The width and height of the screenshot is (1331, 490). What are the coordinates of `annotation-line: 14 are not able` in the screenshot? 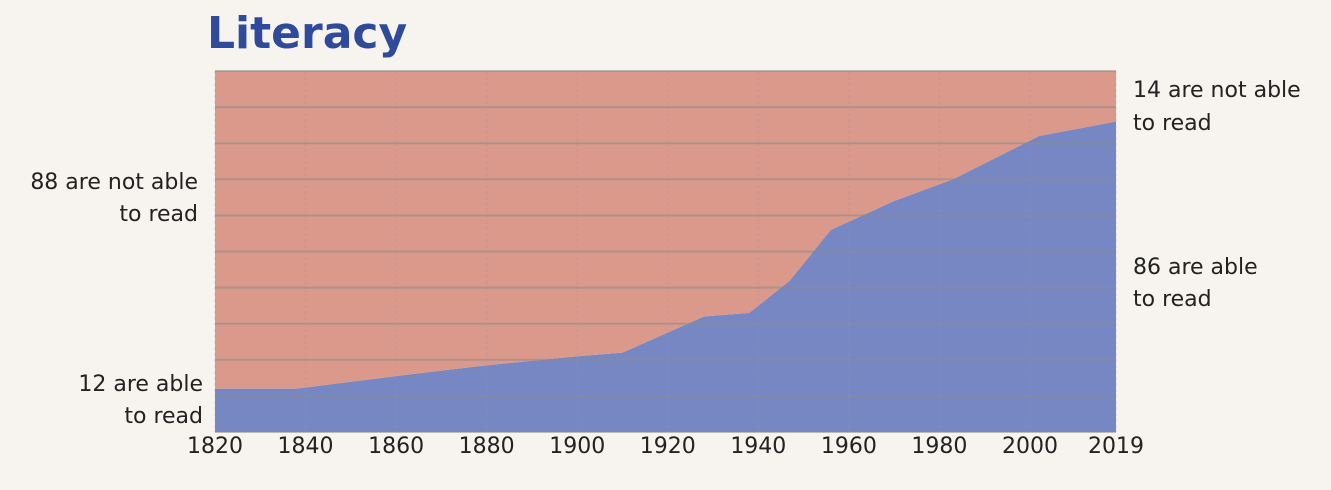 It's located at (1217, 90).